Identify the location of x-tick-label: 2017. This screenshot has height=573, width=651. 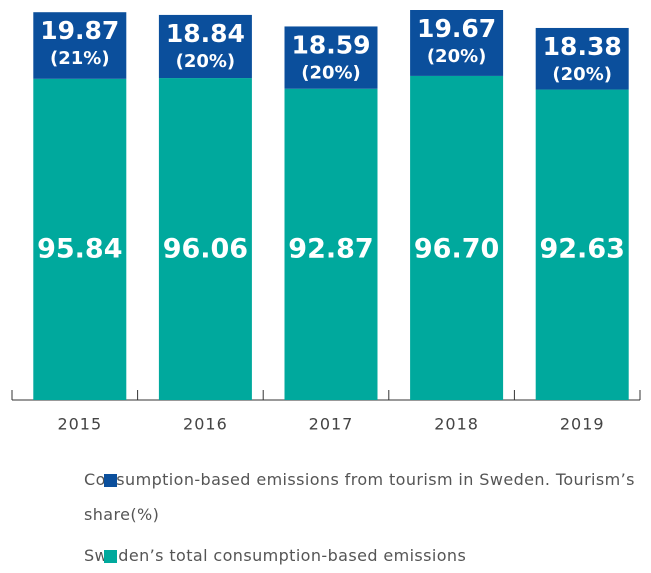
(331, 424).